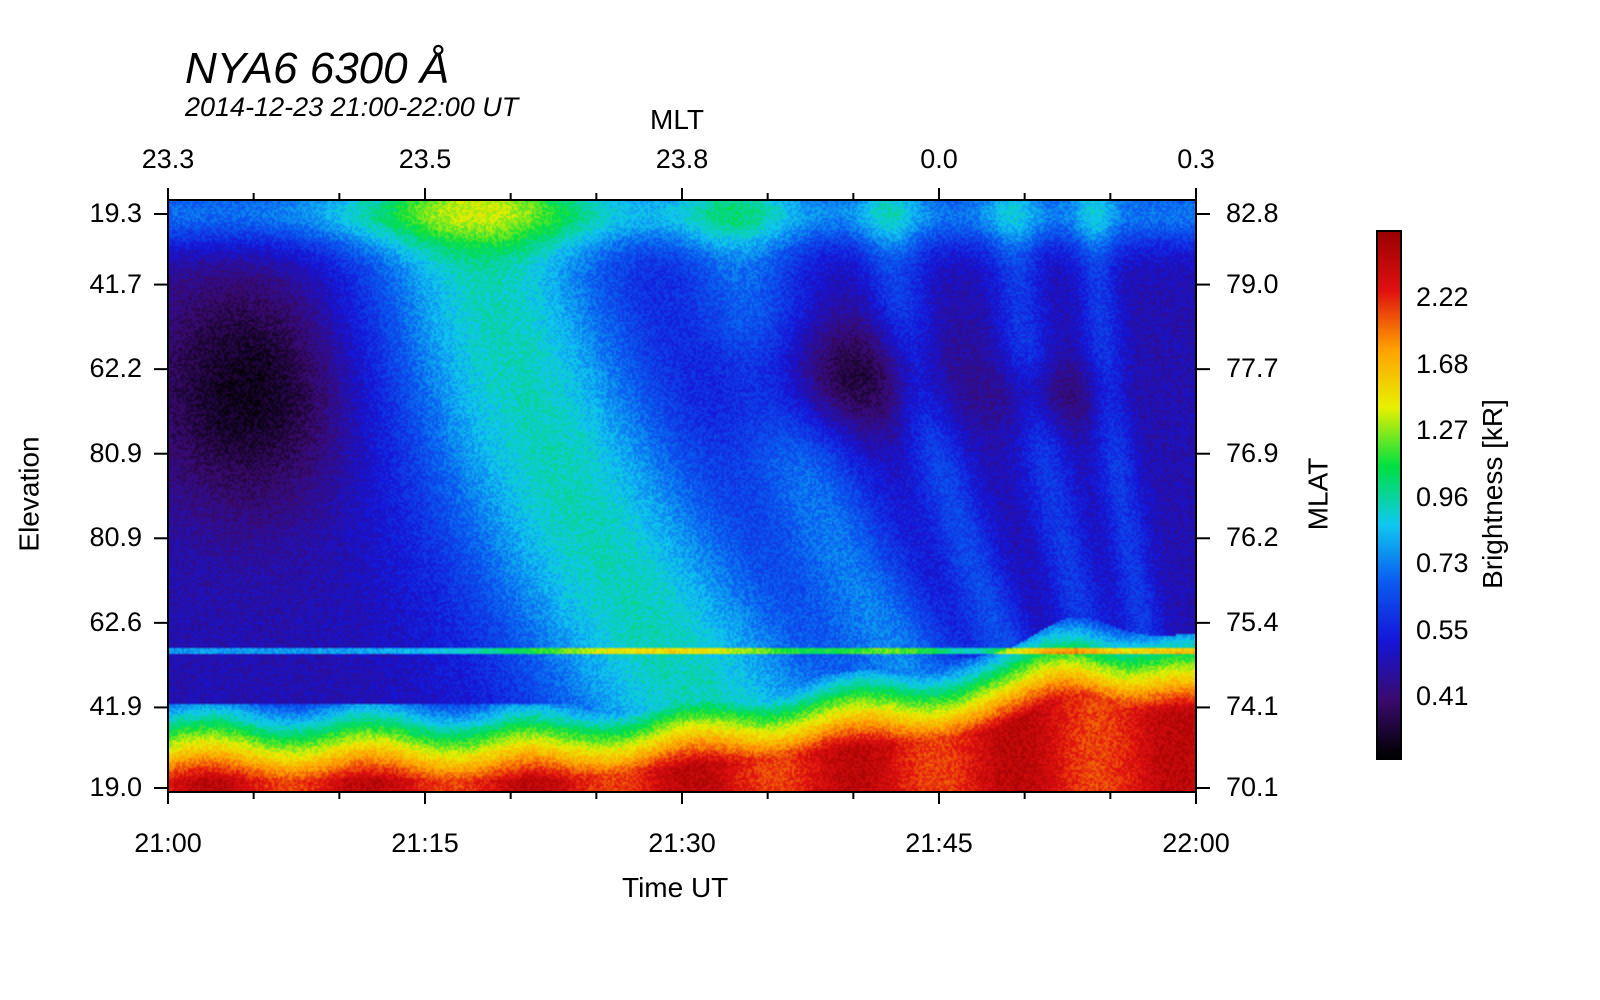 The width and height of the screenshot is (1600, 1000). Describe the element at coordinates (677, 119) in the screenshot. I see `mlt-axis-label: MLT` at that location.